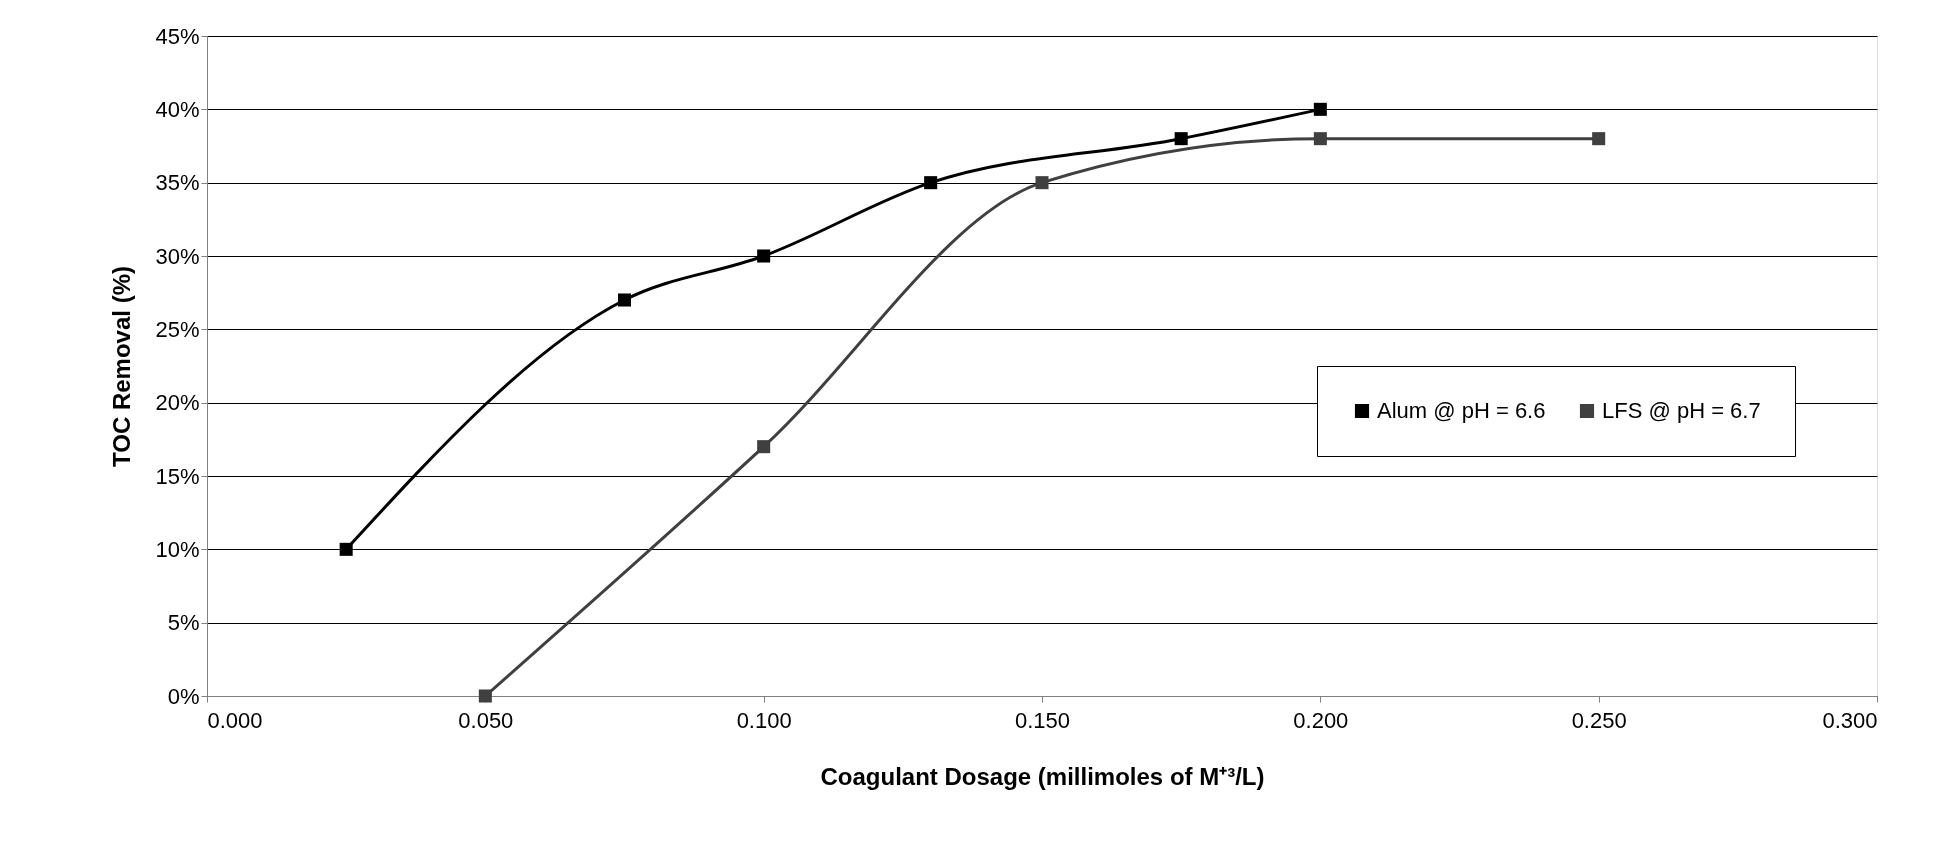 The height and width of the screenshot is (864, 1940). I want to click on y-axis-title: TOC Removal (%), so click(122, 366).